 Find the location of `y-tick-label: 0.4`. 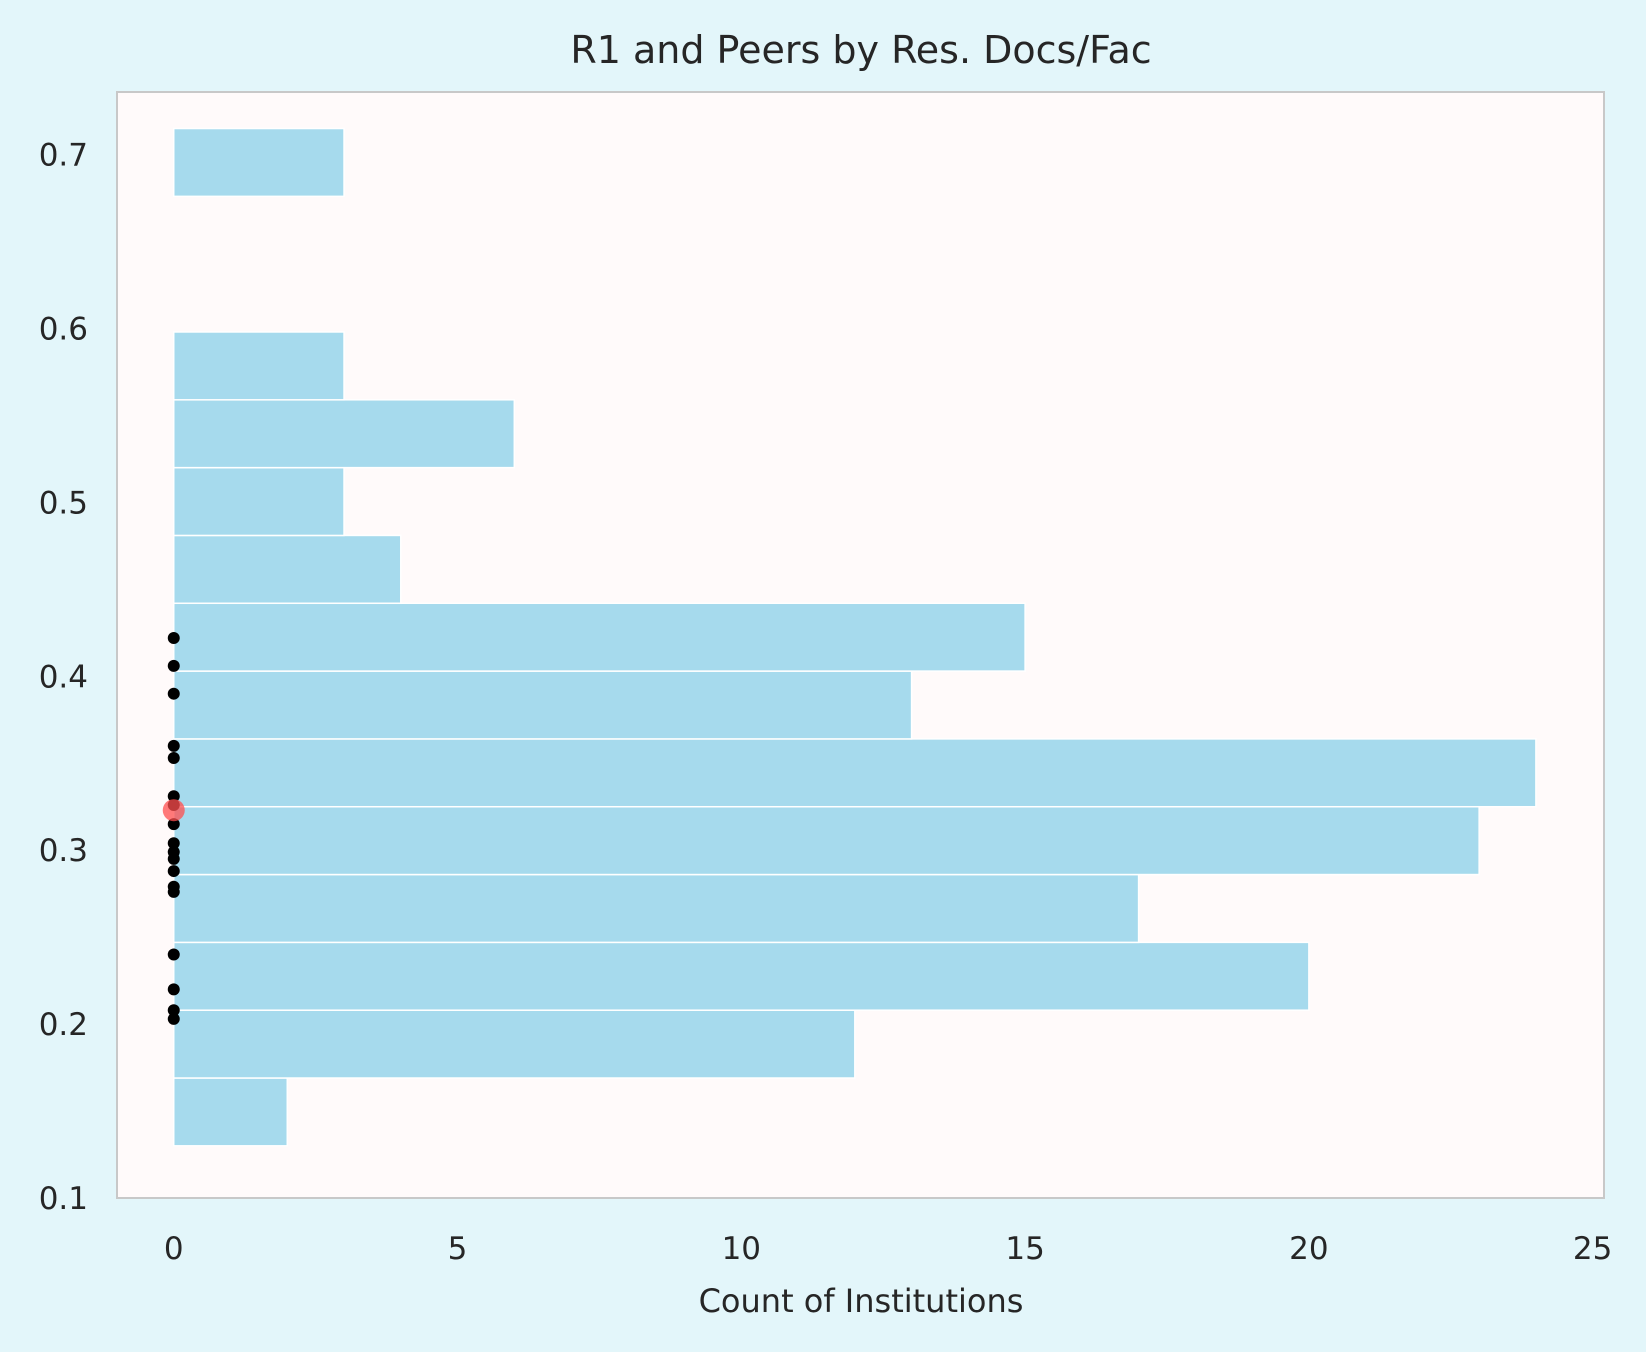

y-tick-label: 0.4 is located at coordinates (63, 677).